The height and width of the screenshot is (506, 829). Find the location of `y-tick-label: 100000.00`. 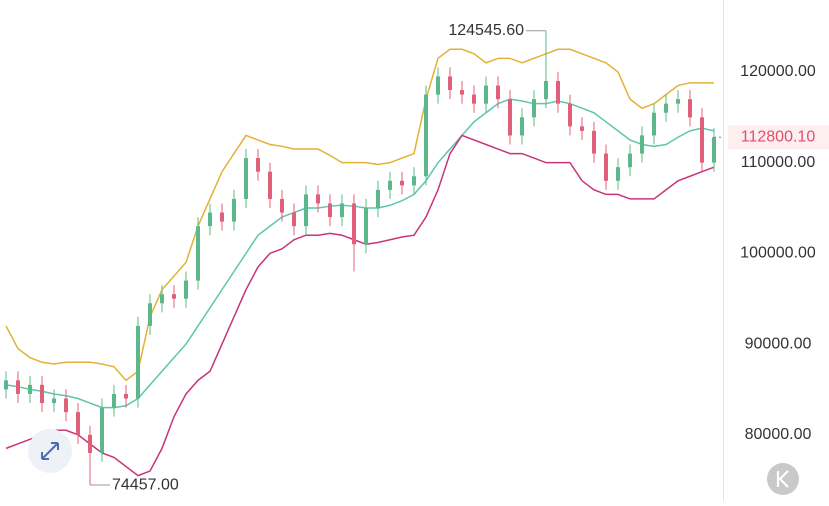

y-tick-label: 100000.00 is located at coordinates (778, 253).